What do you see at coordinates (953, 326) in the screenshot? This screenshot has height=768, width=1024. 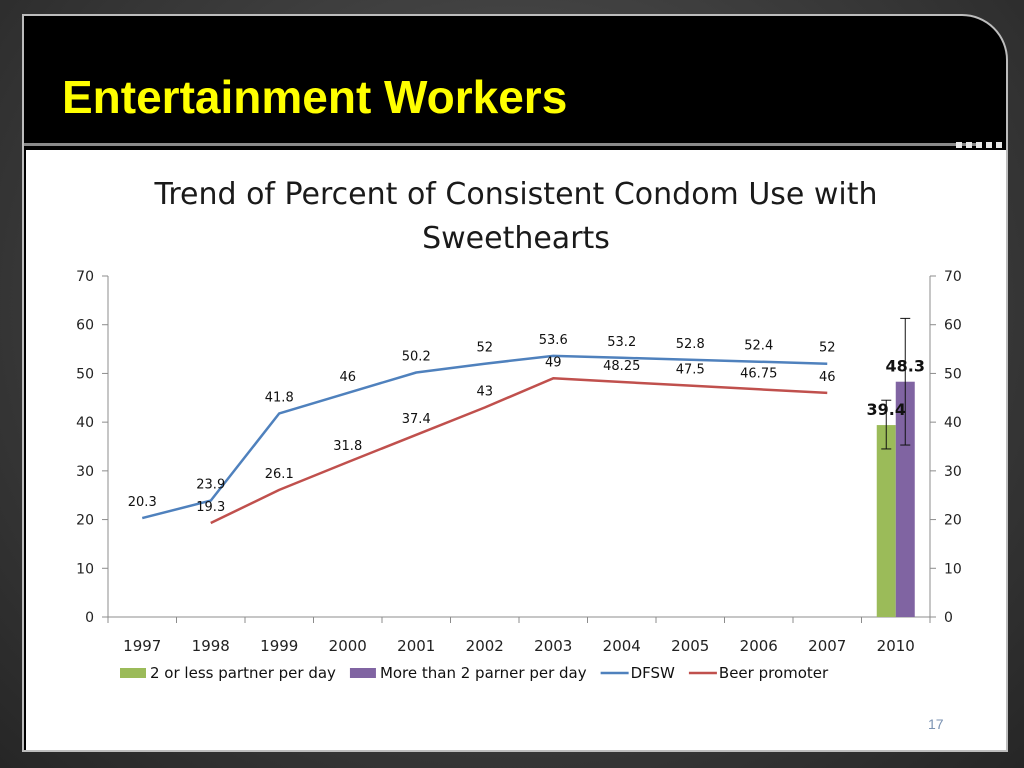 I see `y-tick-label-right: 60` at bounding box center [953, 326].